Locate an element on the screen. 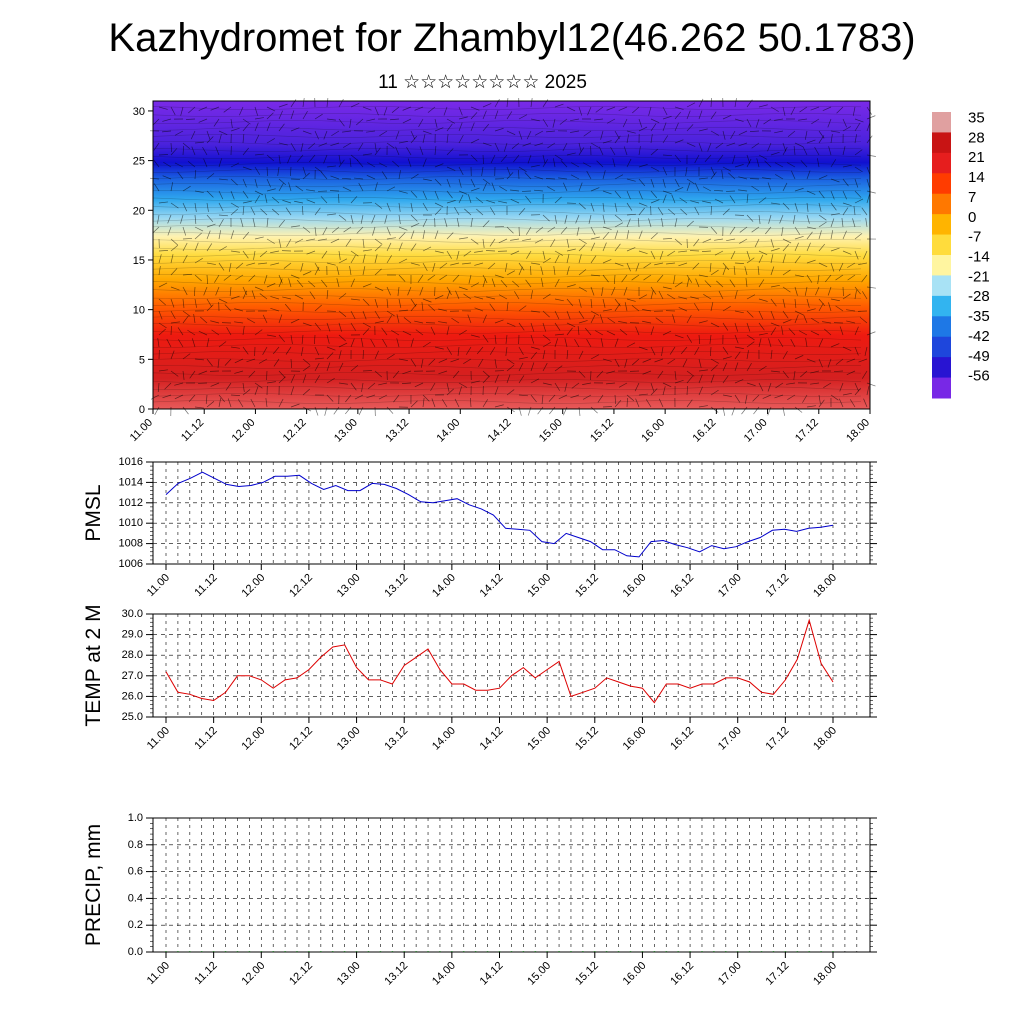 Image resolution: width=1024 pixels, height=1024 pixels. x-tick-label: 17.00 is located at coordinates (730, 586).